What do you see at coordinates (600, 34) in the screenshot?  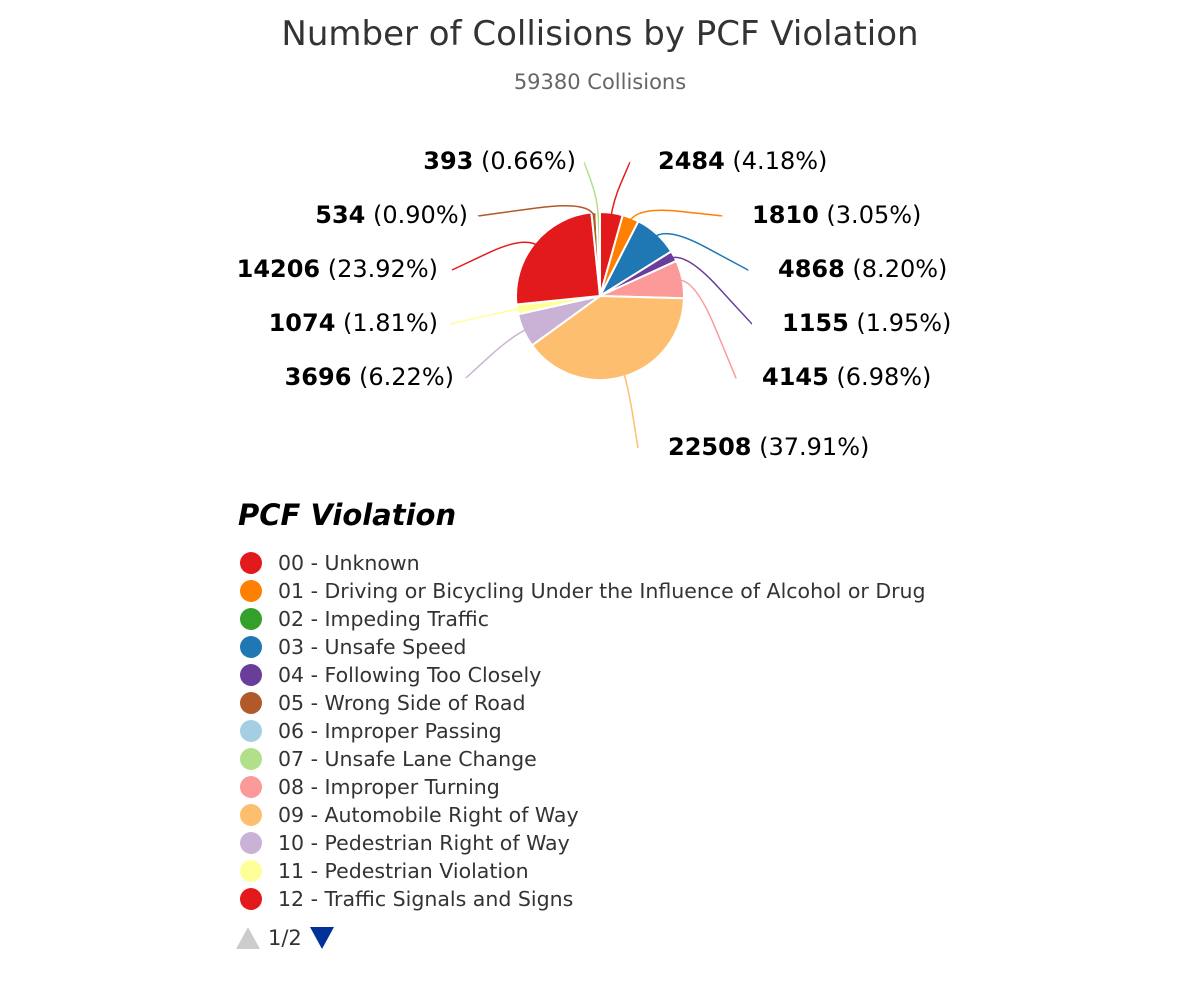 I see `chart-title: Number of Collisions by PCF Violation` at bounding box center [600, 34].